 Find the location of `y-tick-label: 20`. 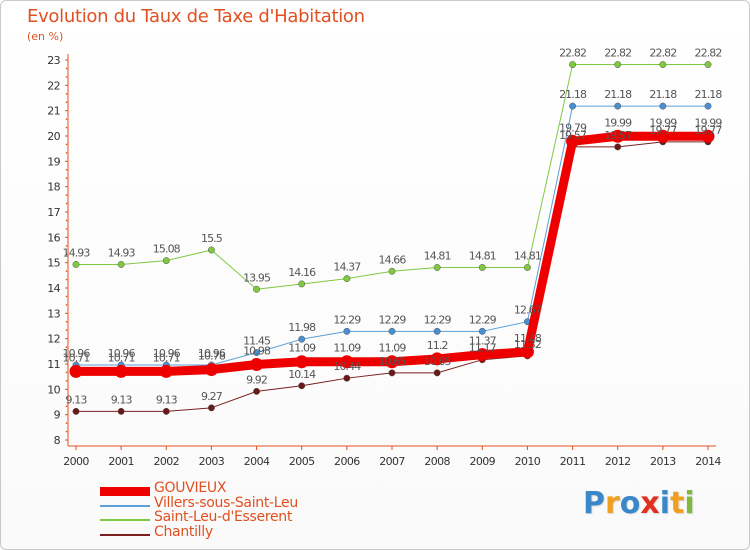

y-tick-label: 20 is located at coordinates (53, 136).